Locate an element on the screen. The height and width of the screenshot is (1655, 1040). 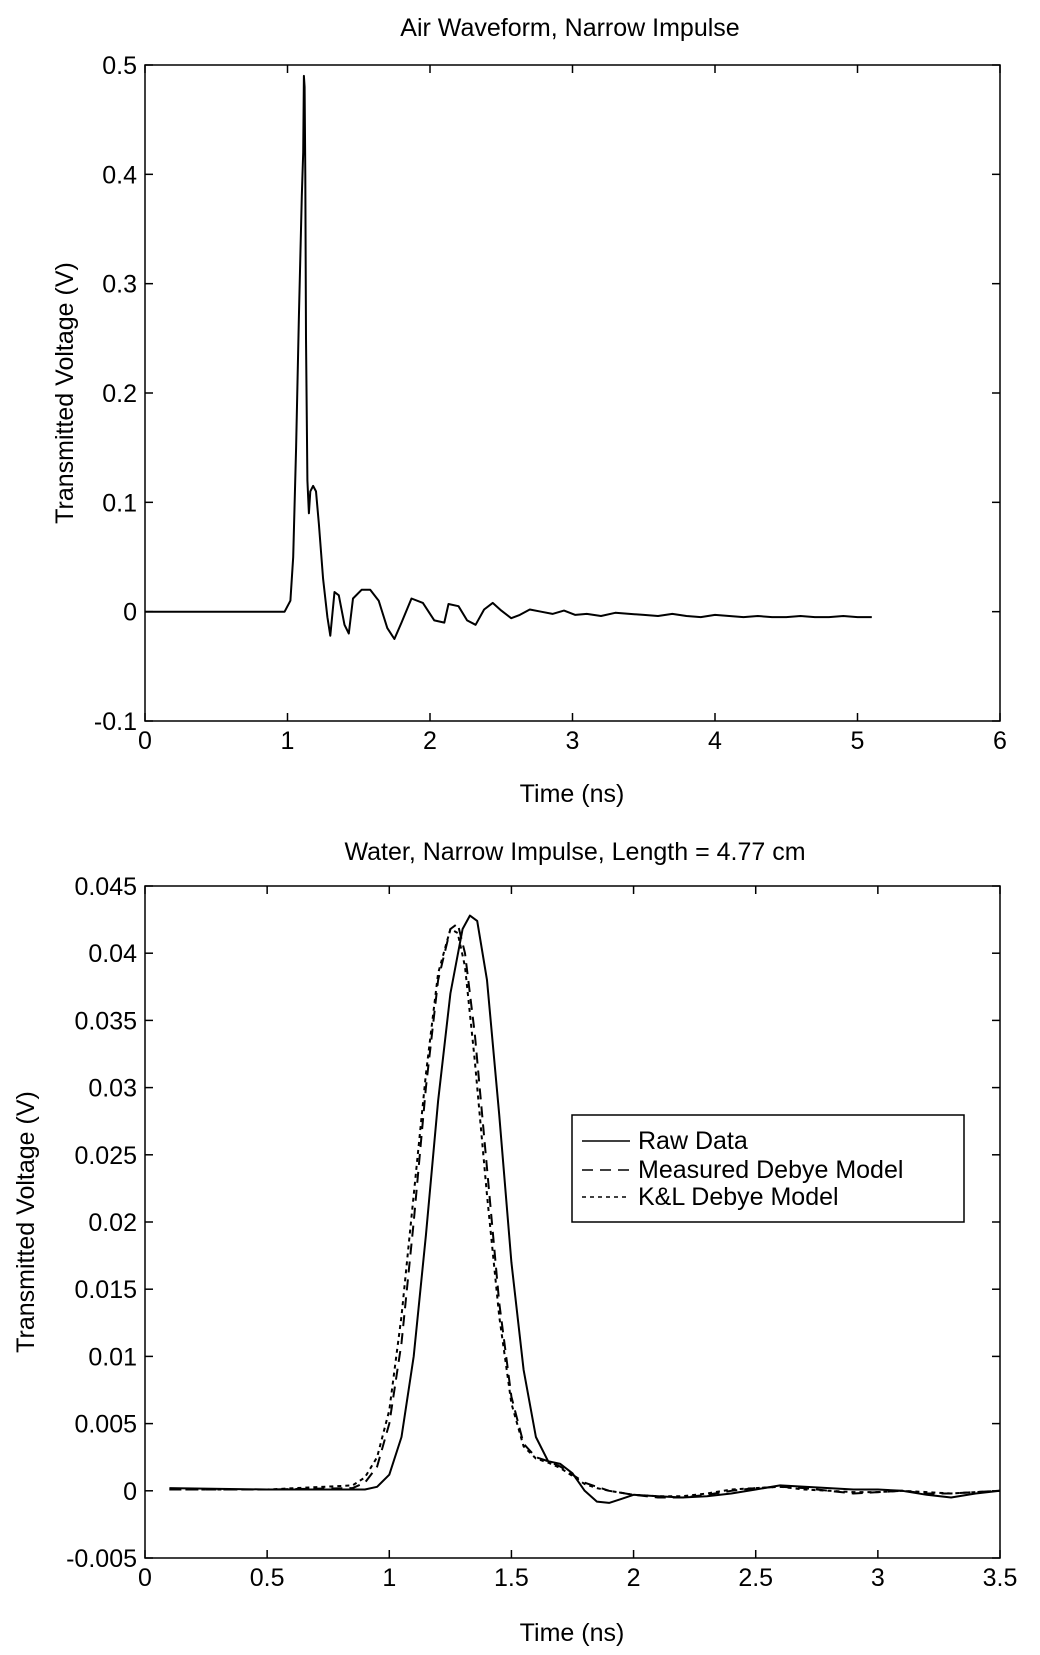
y-tick-label: 0.03 is located at coordinates (112, 1089).